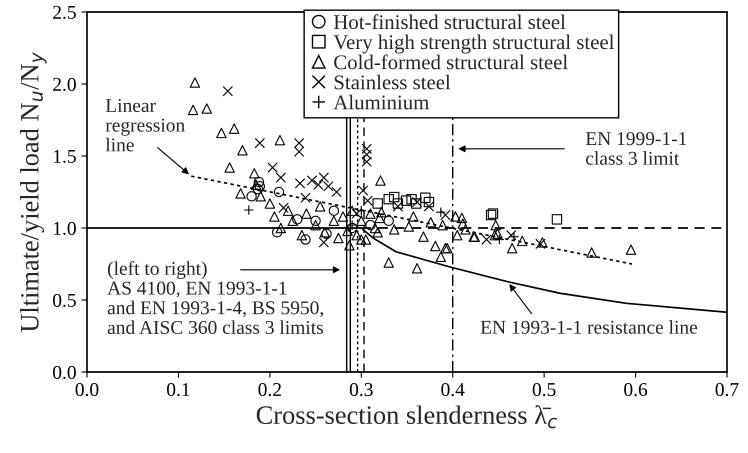 This screenshot has width=748, height=453. I want to click on y-tick-label: 2.0, so click(64, 85).